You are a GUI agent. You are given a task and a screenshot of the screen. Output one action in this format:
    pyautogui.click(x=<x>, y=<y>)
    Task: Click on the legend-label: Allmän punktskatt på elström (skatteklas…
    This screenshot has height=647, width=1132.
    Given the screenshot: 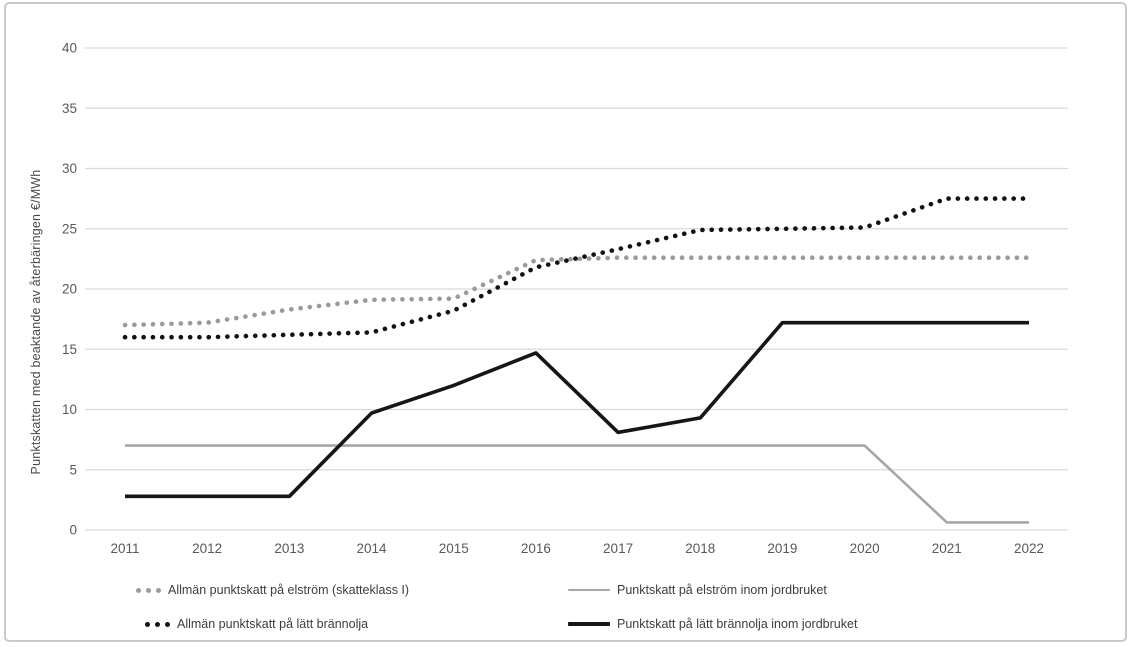 What is the action you would take?
    pyautogui.click(x=289, y=590)
    